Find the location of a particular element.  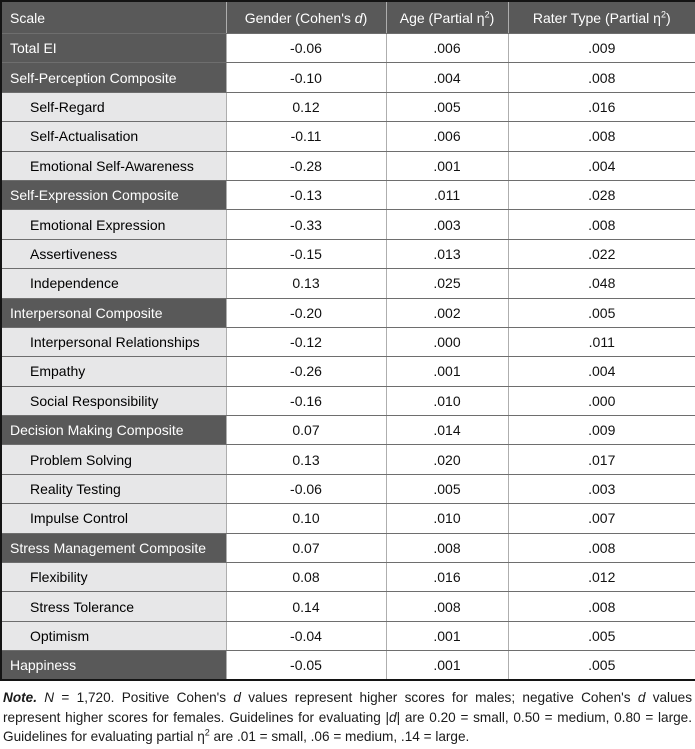

table-row: Emotional Expression -0.33.003.008 is located at coordinates (347, 224).